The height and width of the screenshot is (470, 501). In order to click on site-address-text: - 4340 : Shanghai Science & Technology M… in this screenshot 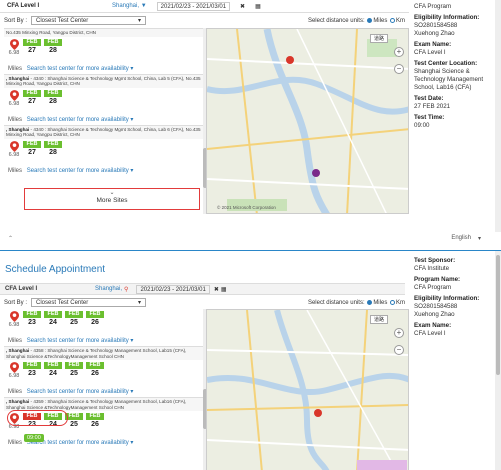, I will do `click(103, 132)`.